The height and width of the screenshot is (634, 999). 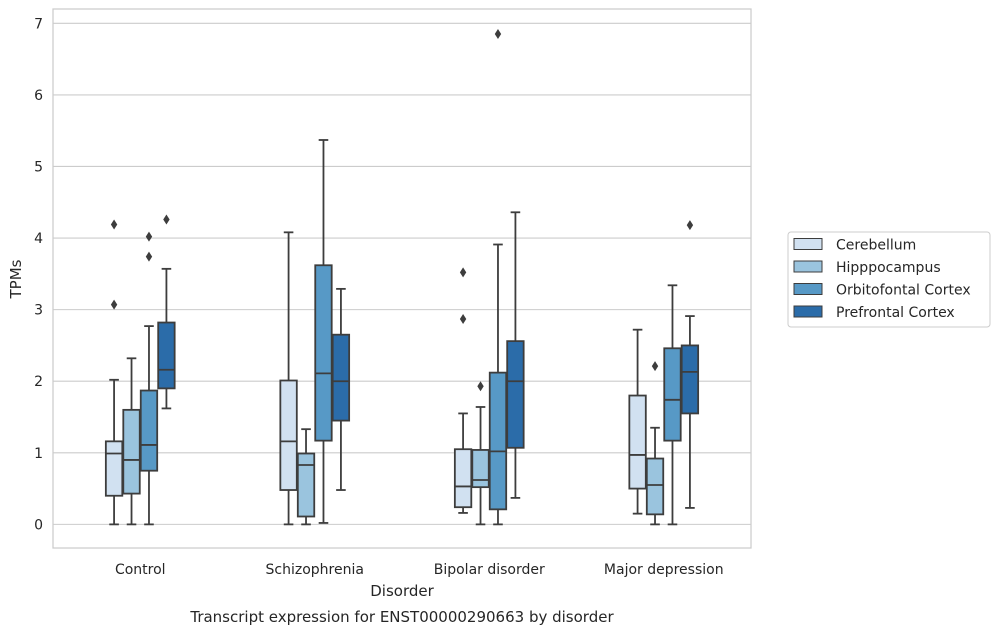 I want to click on y-tick-label: 7, so click(x=38, y=24).